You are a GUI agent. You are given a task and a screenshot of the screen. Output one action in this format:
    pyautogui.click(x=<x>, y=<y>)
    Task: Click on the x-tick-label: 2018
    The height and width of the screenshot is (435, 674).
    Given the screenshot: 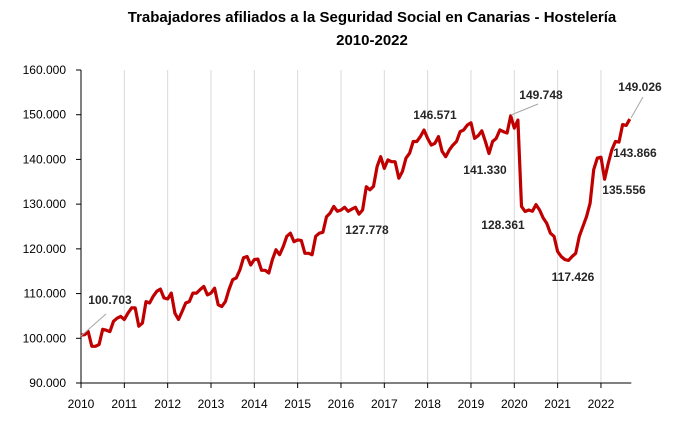 What is the action you would take?
    pyautogui.click(x=427, y=404)
    